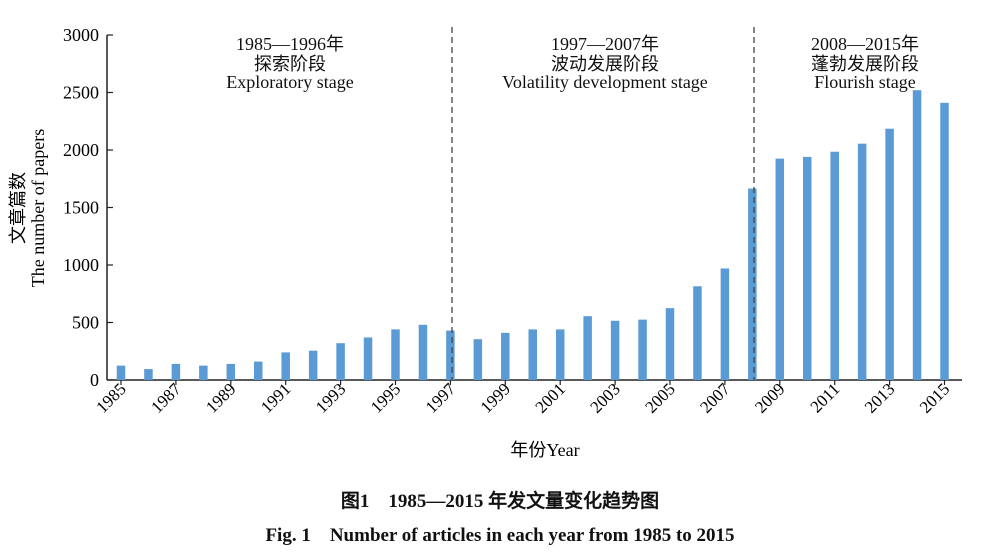  Describe the element at coordinates (659, 397) in the screenshot. I see `x-tick-label: 2005` at that location.